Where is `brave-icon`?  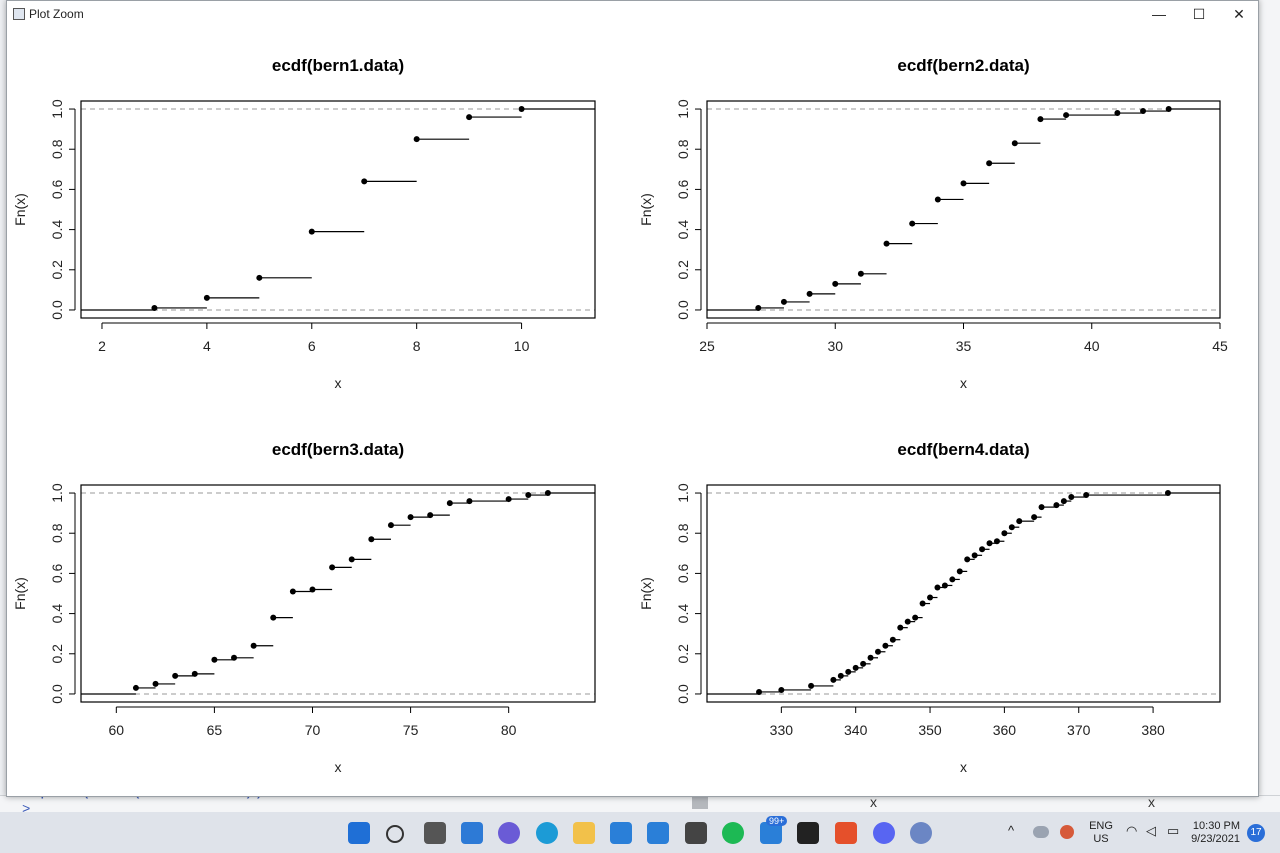 brave-icon is located at coordinates (846, 833).